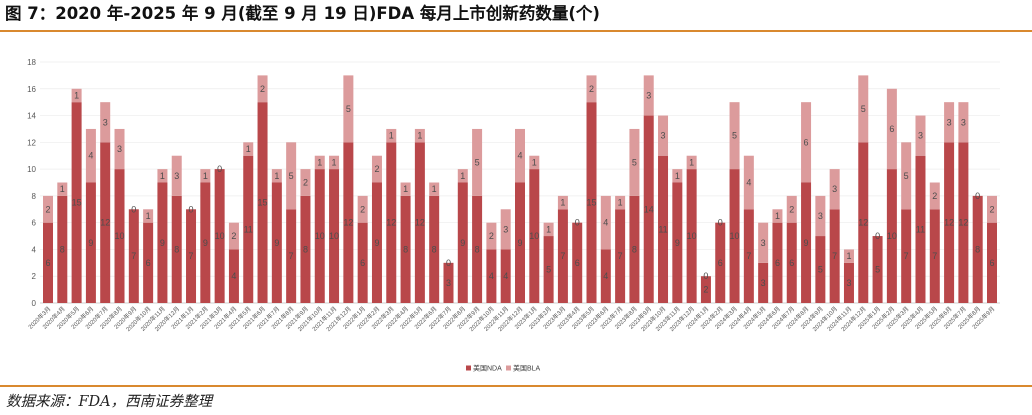  I want to click on data-label-nda: 5, so click(820, 270).